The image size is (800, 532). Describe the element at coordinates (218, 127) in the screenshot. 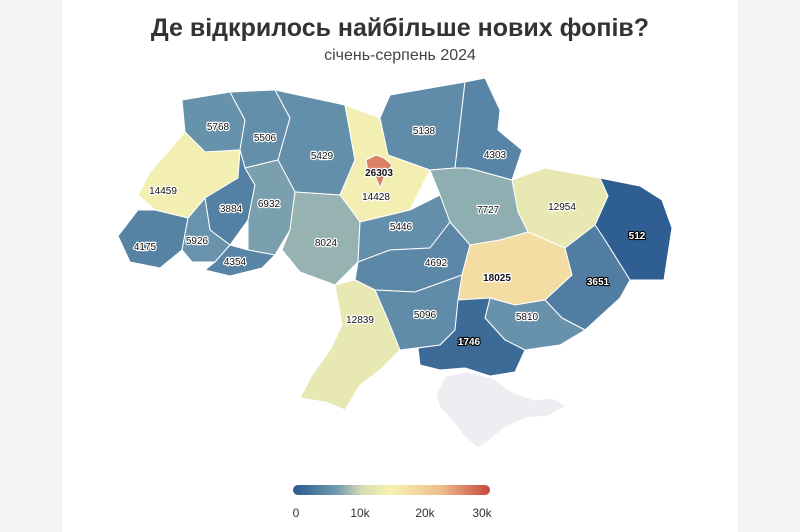

I see `region-value-label: 5768` at that location.